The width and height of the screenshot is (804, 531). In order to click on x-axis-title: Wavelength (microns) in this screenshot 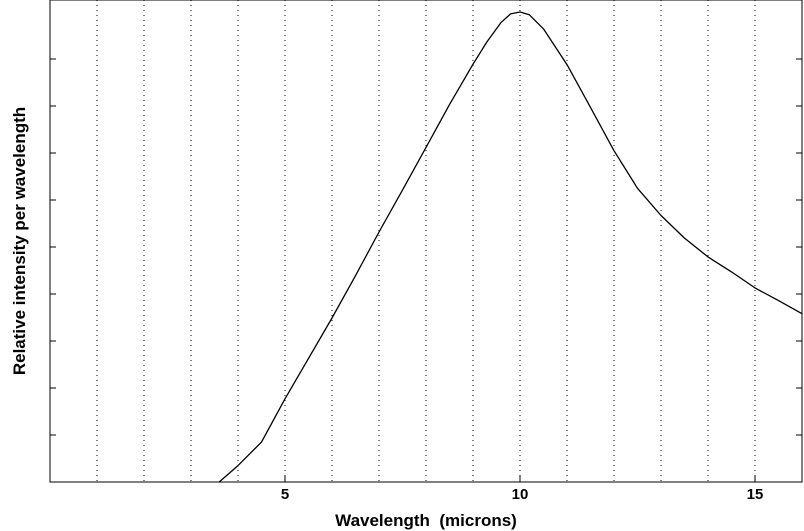, I will do `click(426, 520)`.